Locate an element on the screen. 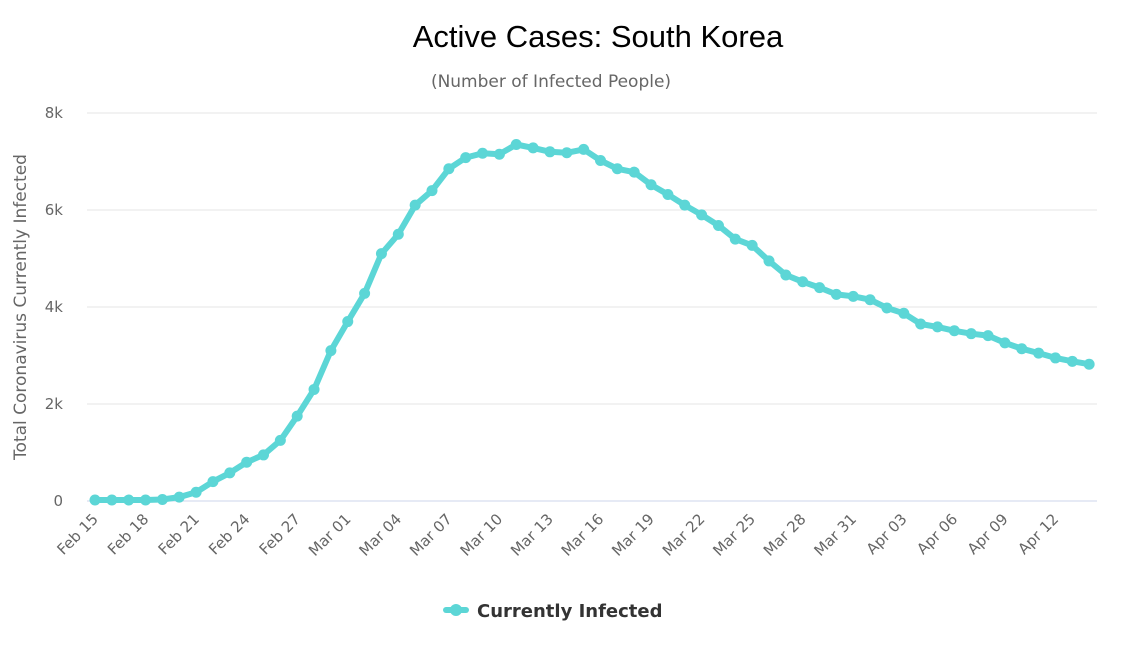 Image resolution: width=1126 pixels, height=650 pixels. x-tick-label: Mar 28 is located at coordinates (785, 535).